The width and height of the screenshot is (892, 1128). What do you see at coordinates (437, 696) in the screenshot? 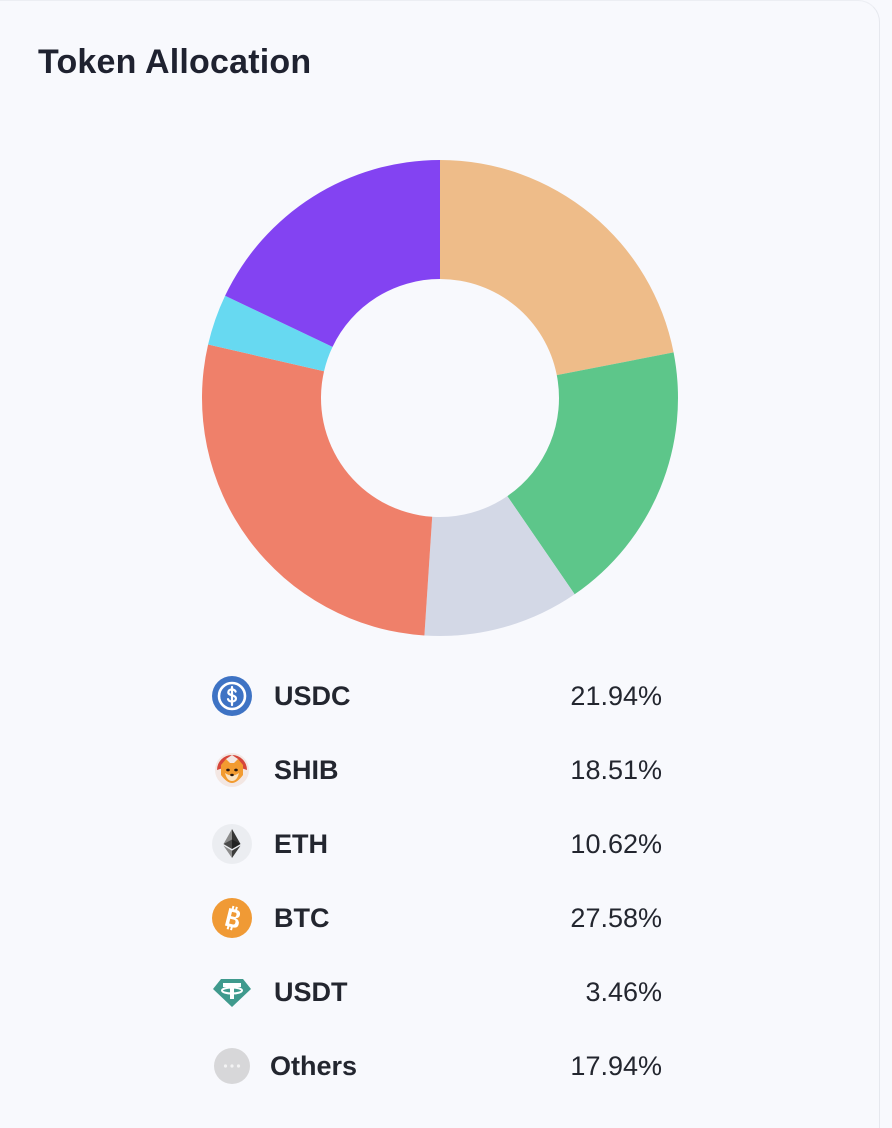
I see `legend-item-usdc: USDC 21.94%` at bounding box center [437, 696].